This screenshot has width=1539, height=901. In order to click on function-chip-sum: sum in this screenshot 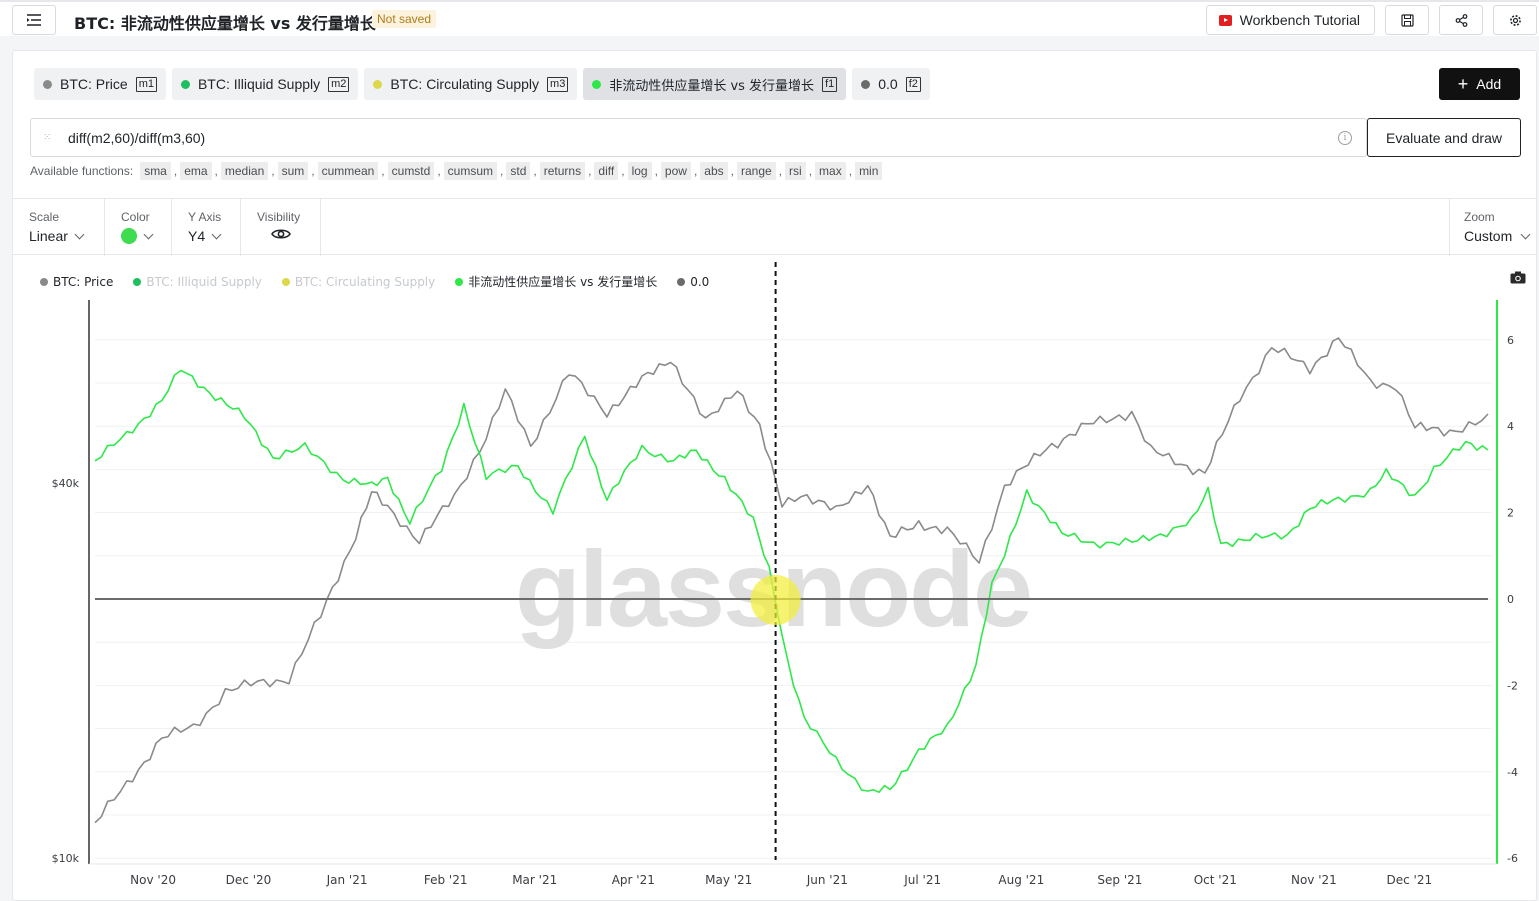, I will do `click(293, 171)`.